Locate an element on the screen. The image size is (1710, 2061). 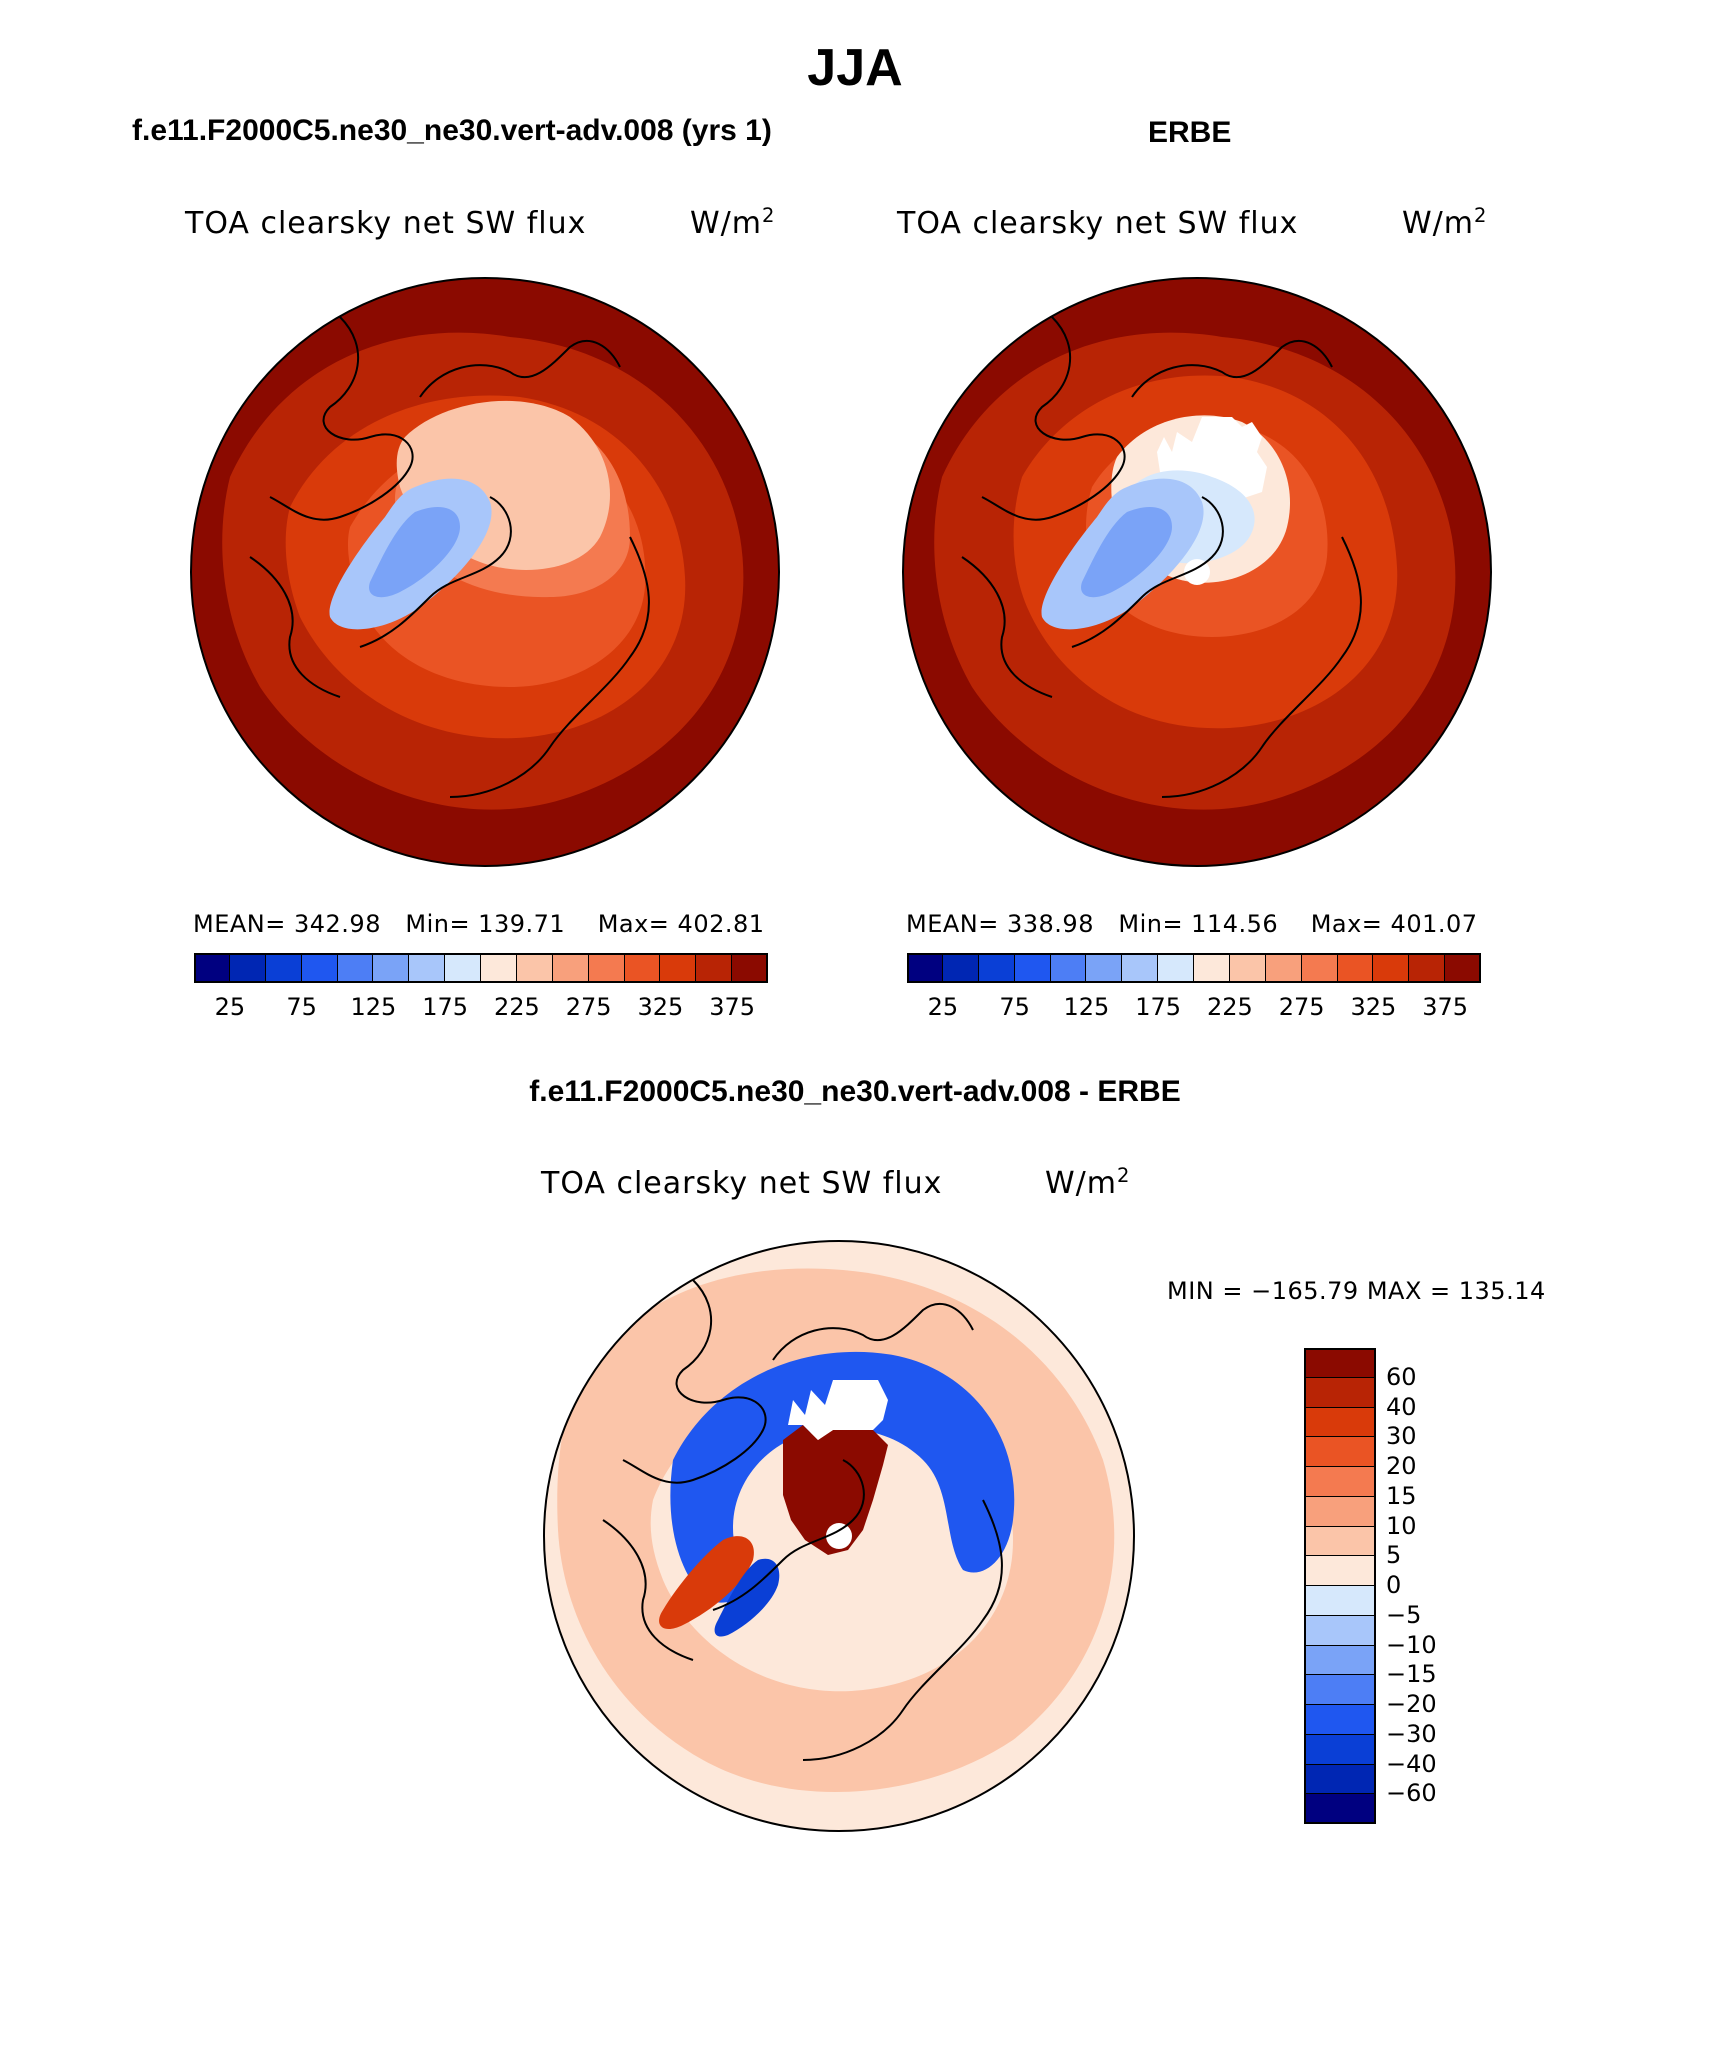
left-colorbar-tick: 25 is located at coordinates (230, 1007).